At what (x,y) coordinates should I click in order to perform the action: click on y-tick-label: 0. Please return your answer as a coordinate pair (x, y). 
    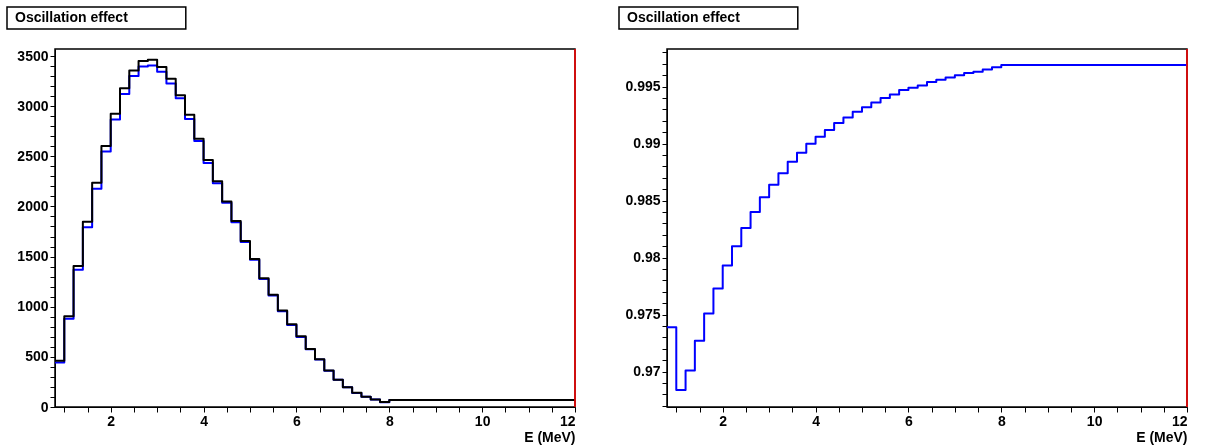
    Looking at the image, I should click on (44, 406).